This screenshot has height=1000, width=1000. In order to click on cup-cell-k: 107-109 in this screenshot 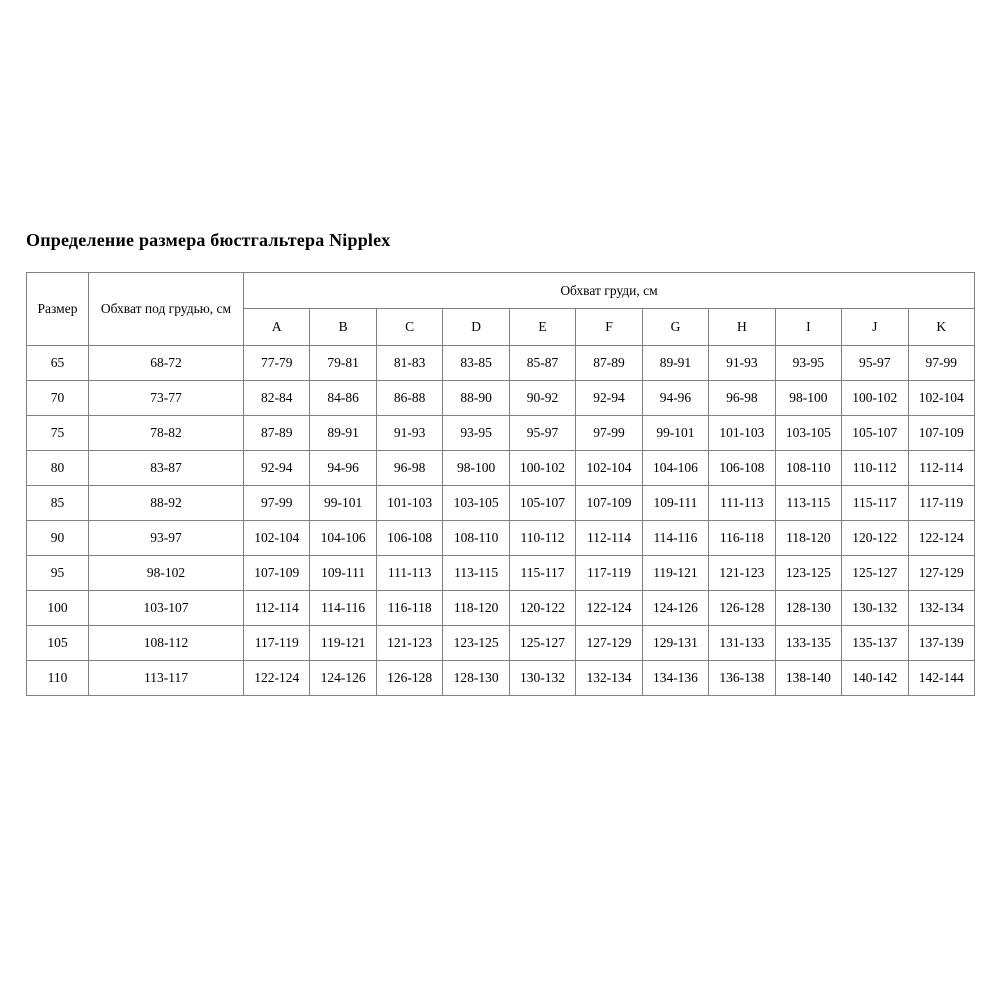, I will do `click(941, 433)`.